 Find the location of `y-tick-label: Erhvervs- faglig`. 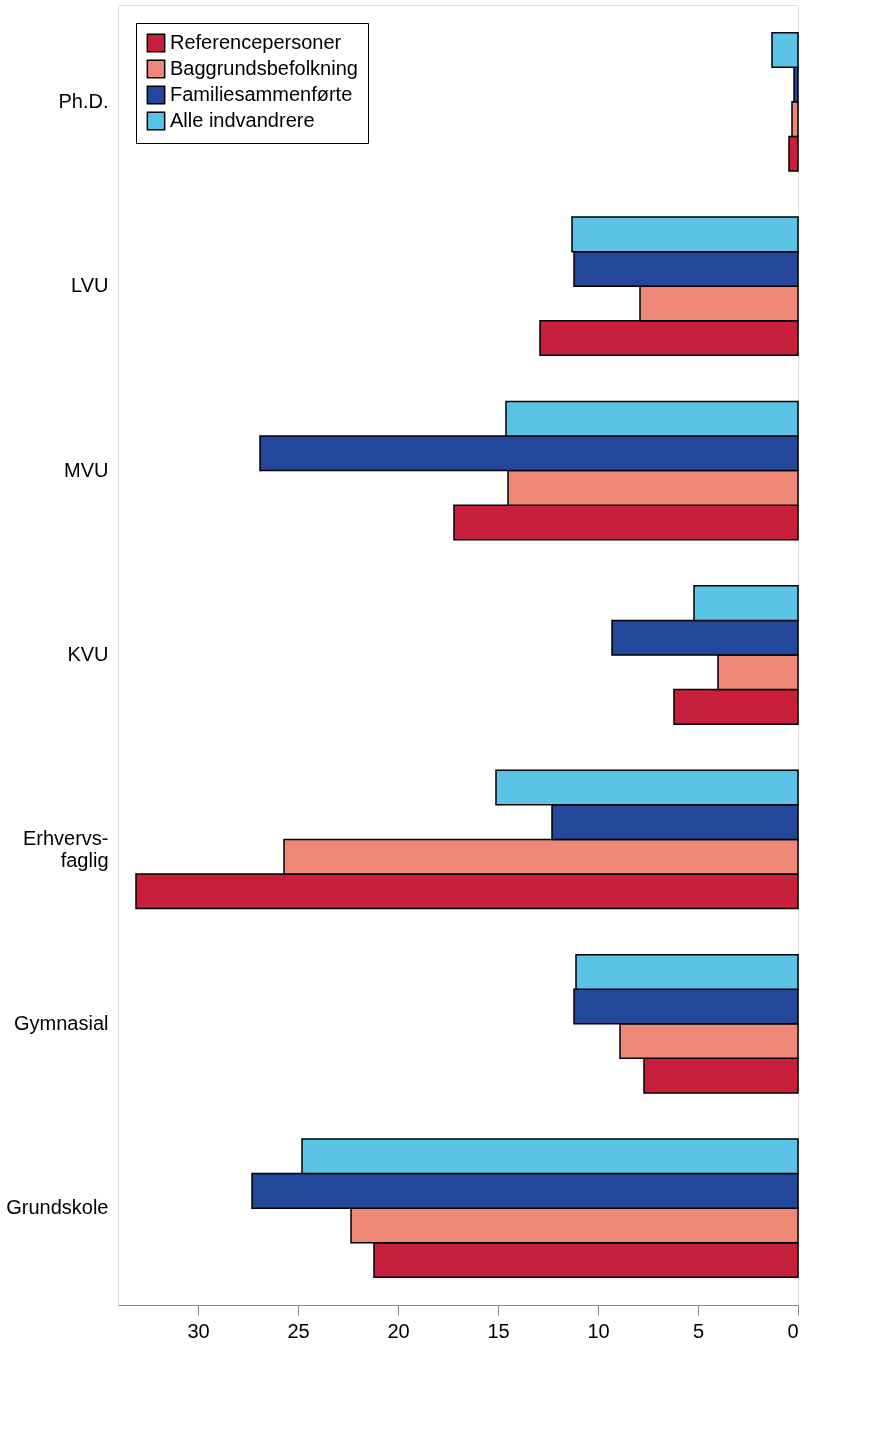

y-tick-label: Erhvervs- faglig is located at coordinates (65, 849).